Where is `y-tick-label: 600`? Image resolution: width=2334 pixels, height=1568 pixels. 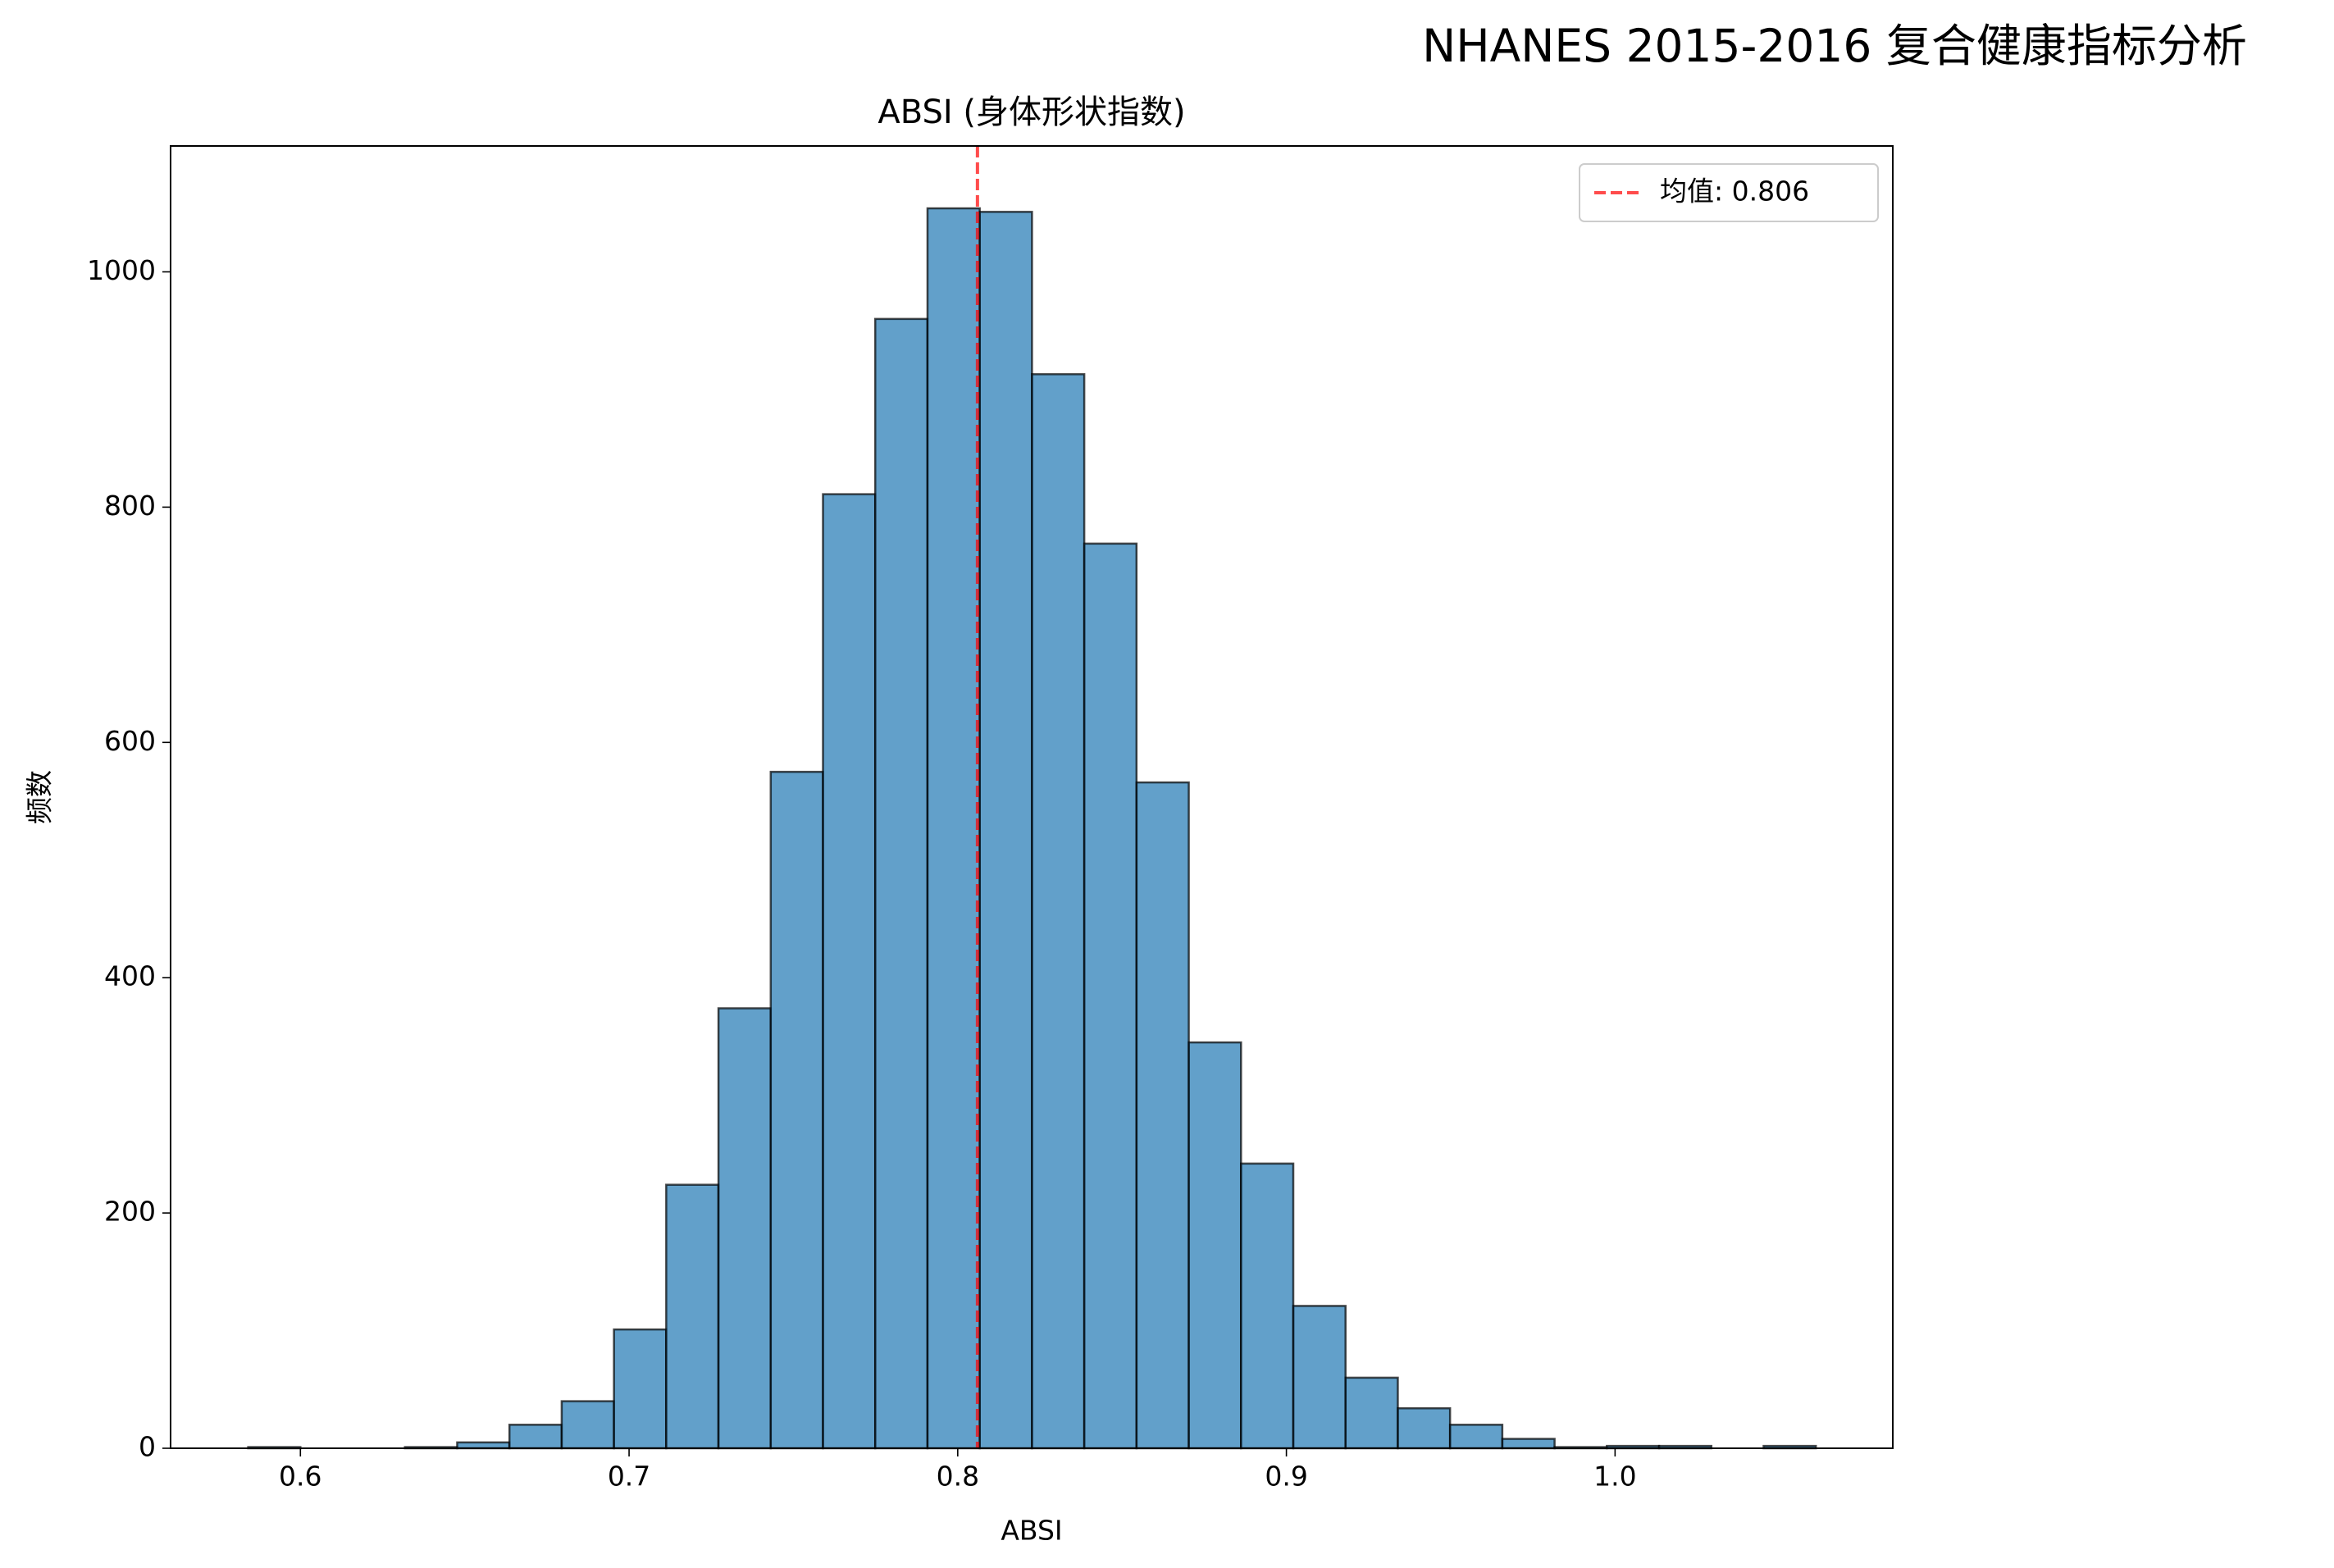
y-tick-label: 600 is located at coordinates (130, 741).